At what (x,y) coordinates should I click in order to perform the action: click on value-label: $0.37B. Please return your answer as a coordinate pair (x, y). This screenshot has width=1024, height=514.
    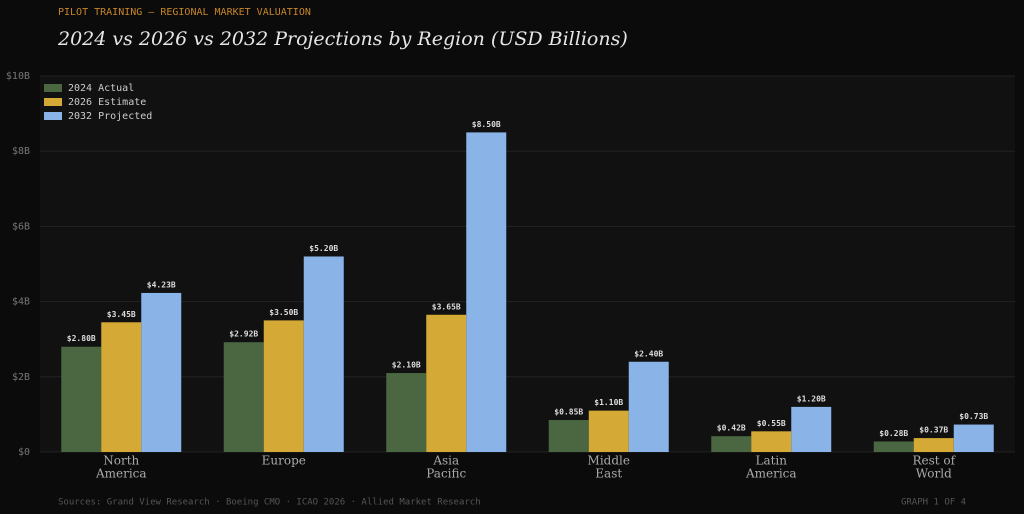
    Looking at the image, I should click on (933, 430).